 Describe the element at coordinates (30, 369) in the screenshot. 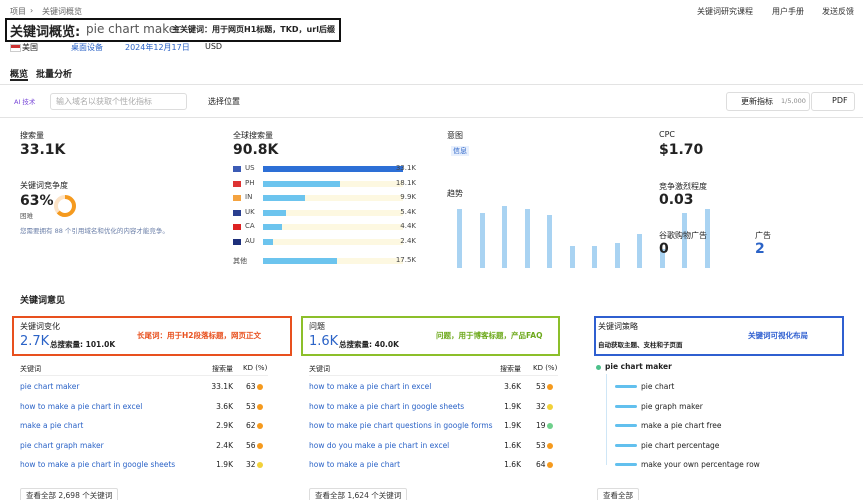

I see `col-header: 关键词` at that location.